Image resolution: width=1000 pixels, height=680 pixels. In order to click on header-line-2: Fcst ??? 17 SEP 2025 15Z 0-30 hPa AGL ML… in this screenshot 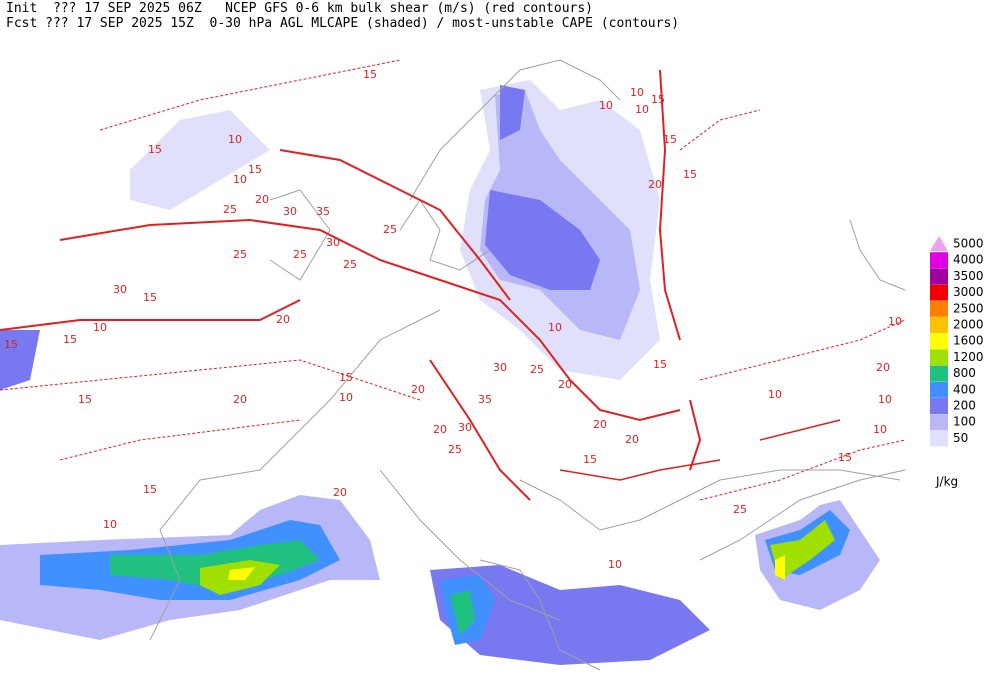, I will do `click(342, 24)`.